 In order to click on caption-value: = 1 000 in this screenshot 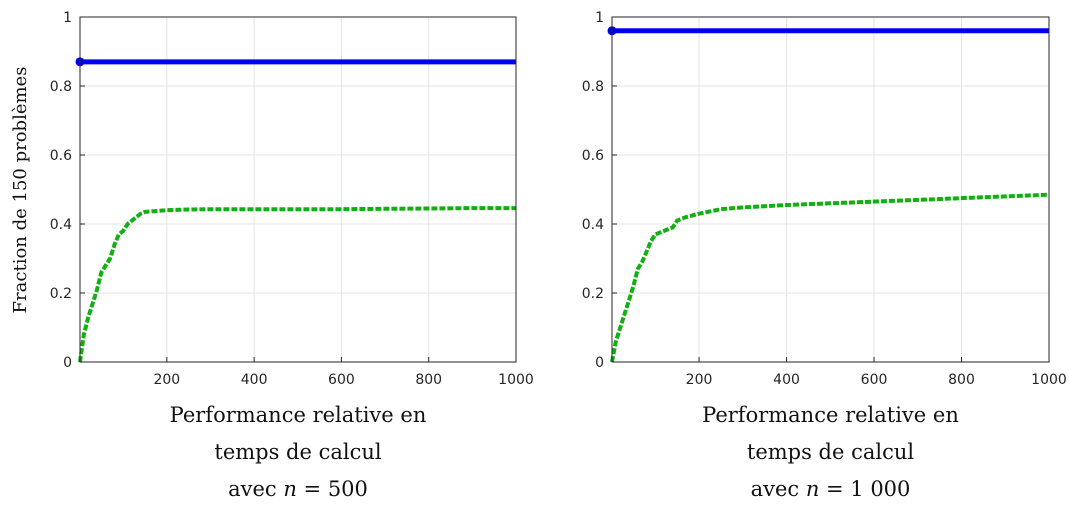, I will do `click(864, 489)`.